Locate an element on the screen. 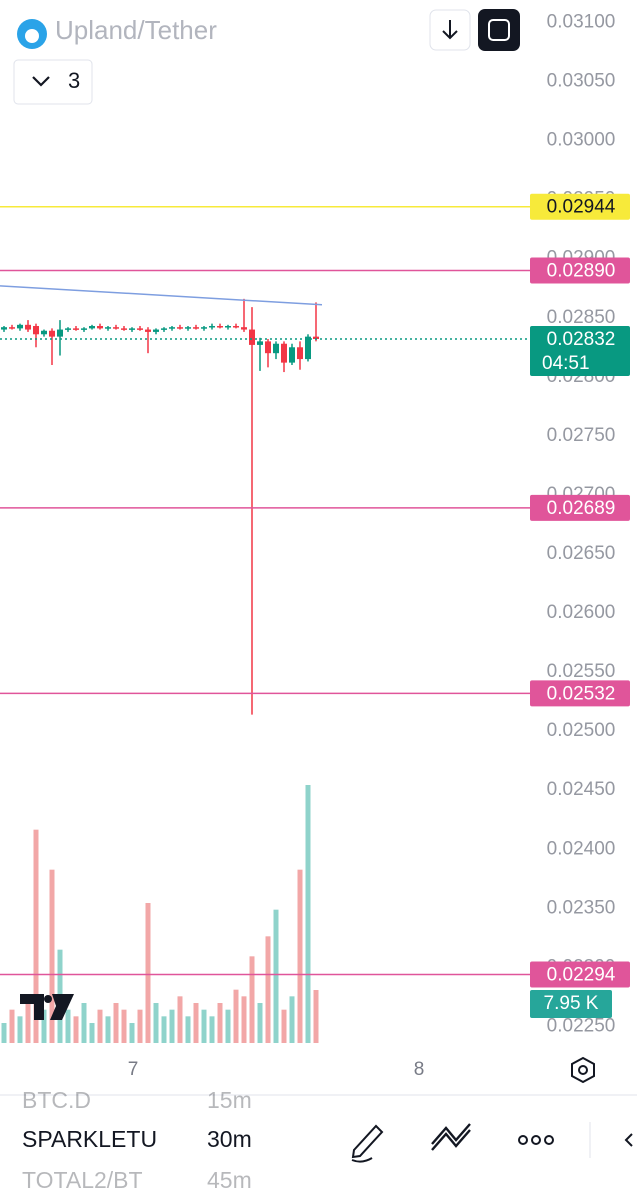 The height and width of the screenshot is (1200, 637). y-tick-label: 0.03100 is located at coordinates (581, 21).